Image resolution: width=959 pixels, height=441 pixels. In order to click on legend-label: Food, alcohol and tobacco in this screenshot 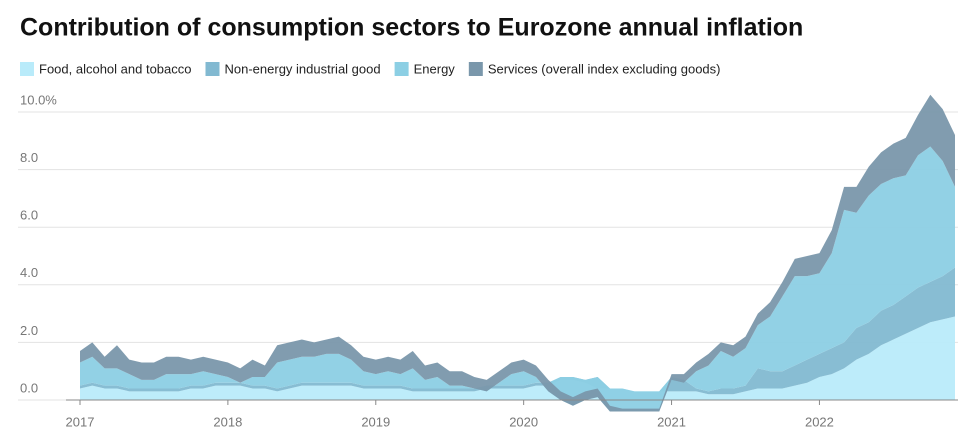, I will do `click(115, 68)`.